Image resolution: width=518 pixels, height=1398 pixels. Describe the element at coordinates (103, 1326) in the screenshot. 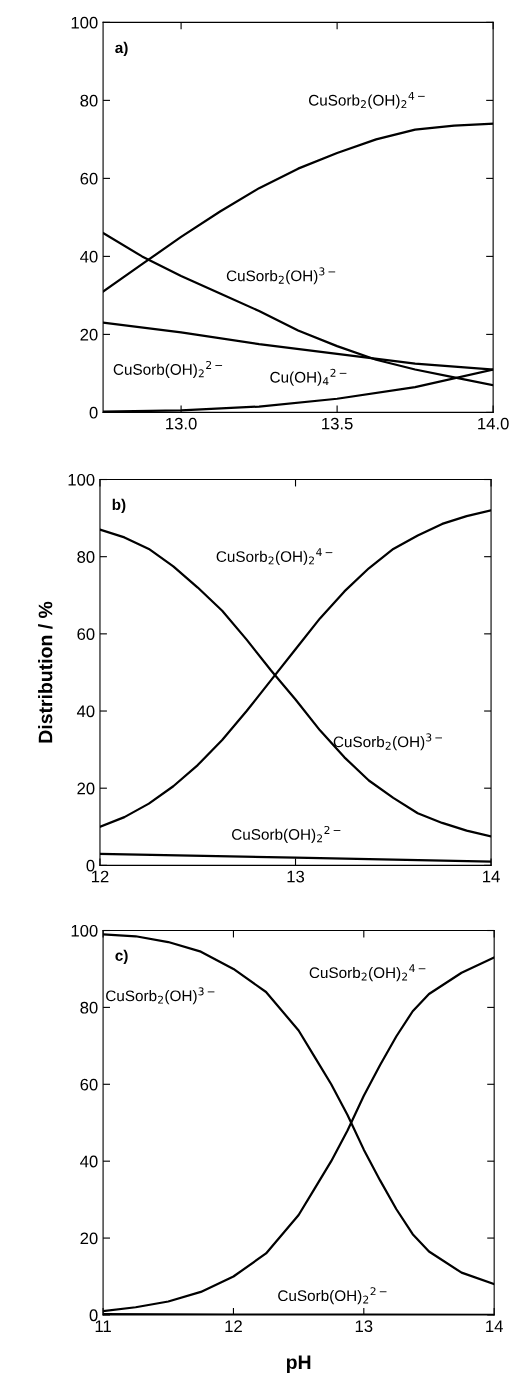

I see `x-tick-label: 11` at that location.